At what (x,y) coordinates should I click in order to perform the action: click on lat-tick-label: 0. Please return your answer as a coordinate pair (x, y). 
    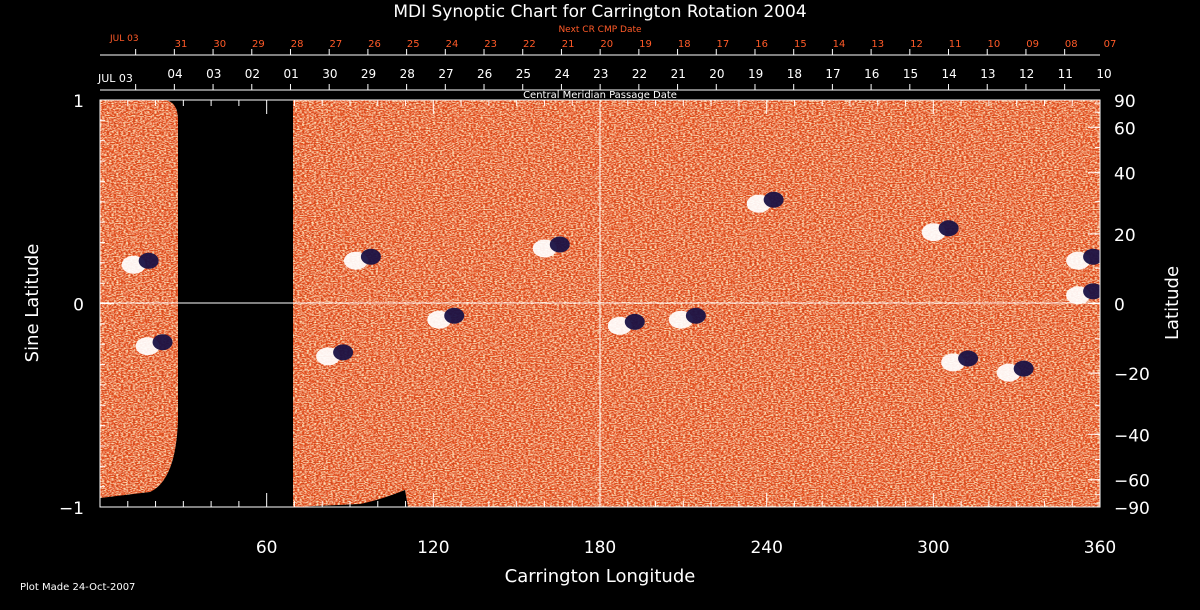
    Looking at the image, I should click on (1119, 306).